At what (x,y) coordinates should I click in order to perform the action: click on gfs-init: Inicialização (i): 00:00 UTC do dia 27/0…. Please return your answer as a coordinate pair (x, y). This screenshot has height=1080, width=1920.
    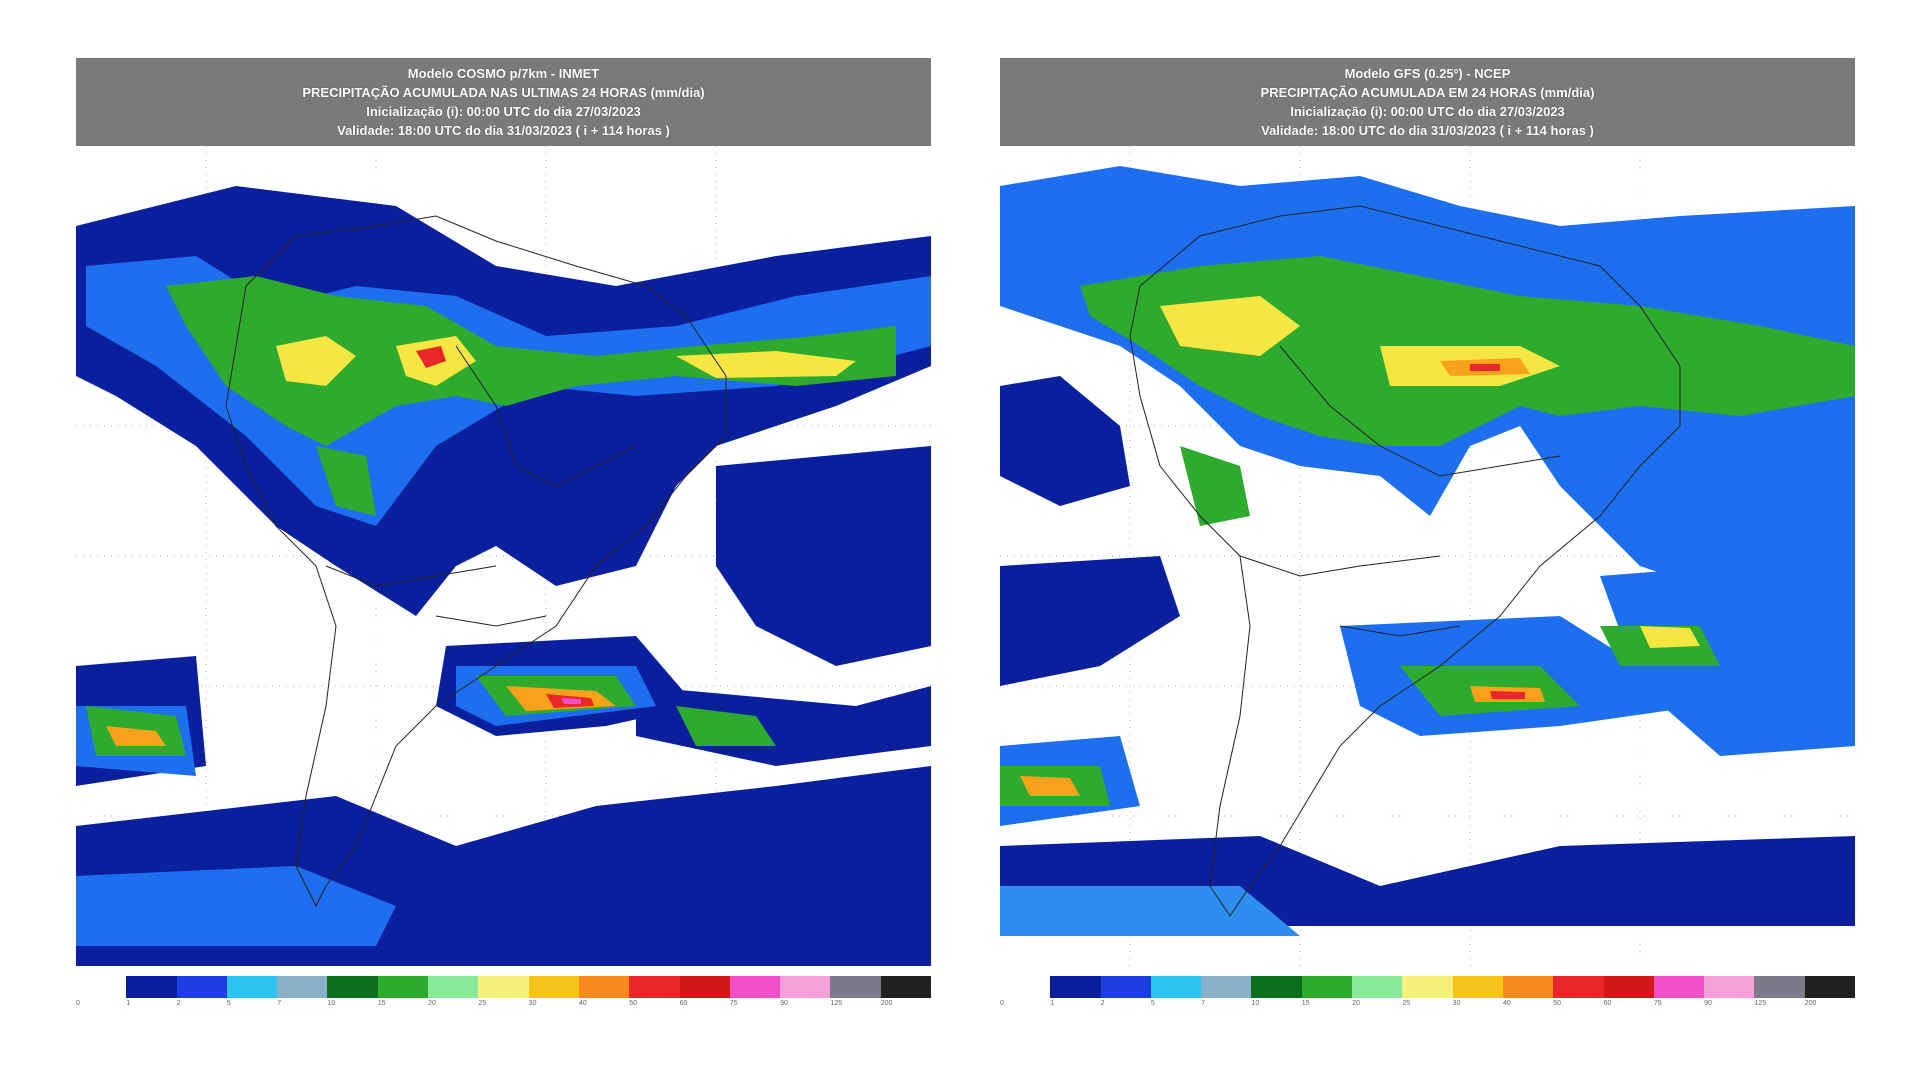
    Looking at the image, I should click on (1427, 111).